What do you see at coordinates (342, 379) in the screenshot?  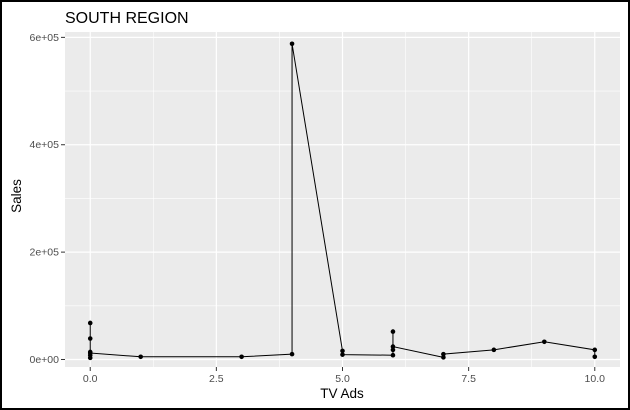 I see `x-tick-label: 5.0` at bounding box center [342, 379].